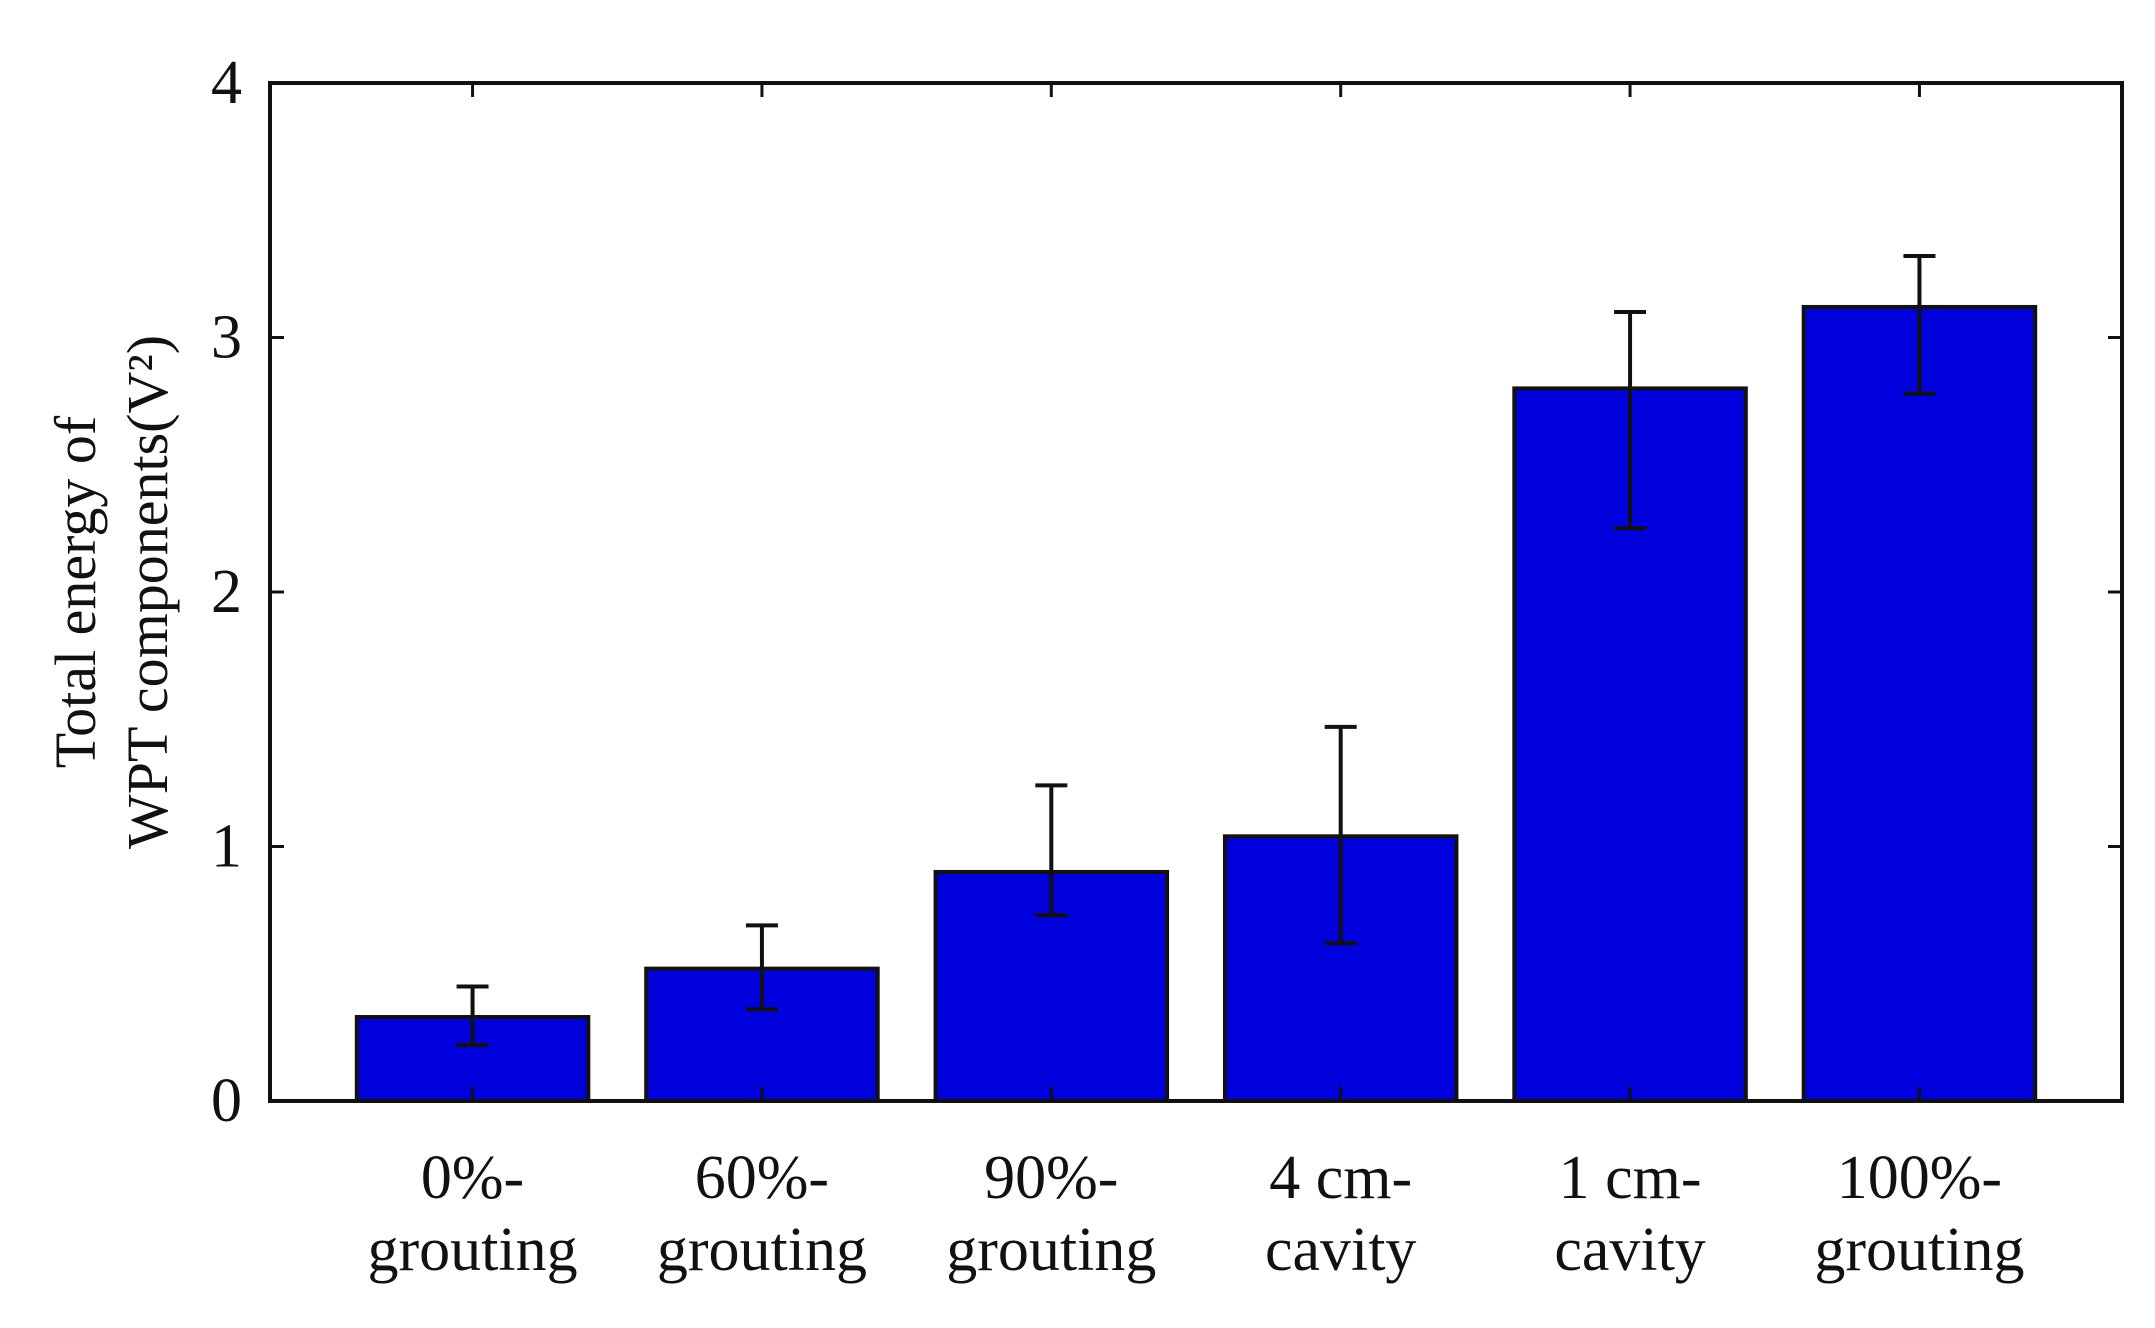 The height and width of the screenshot is (1328, 2155). What do you see at coordinates (147, 592) in the screenshot?
I see `y-axis-label-line-2: WPT components(V²)` at bounding box center [147, 592].